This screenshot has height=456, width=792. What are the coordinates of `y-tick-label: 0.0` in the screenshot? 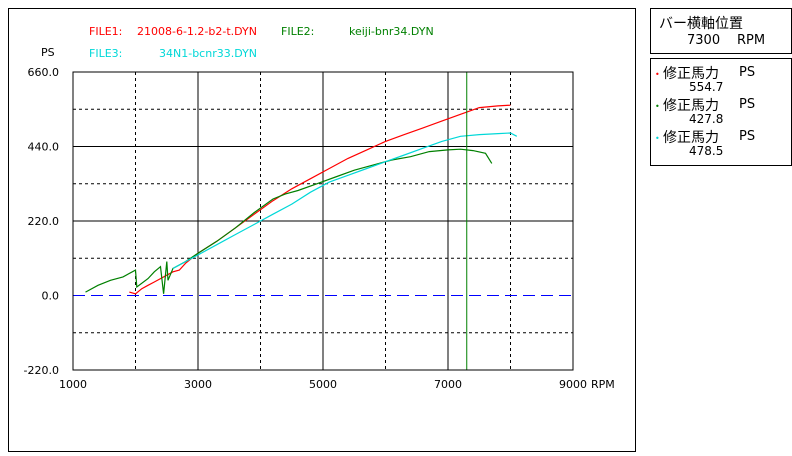 It's located at (51, 296).